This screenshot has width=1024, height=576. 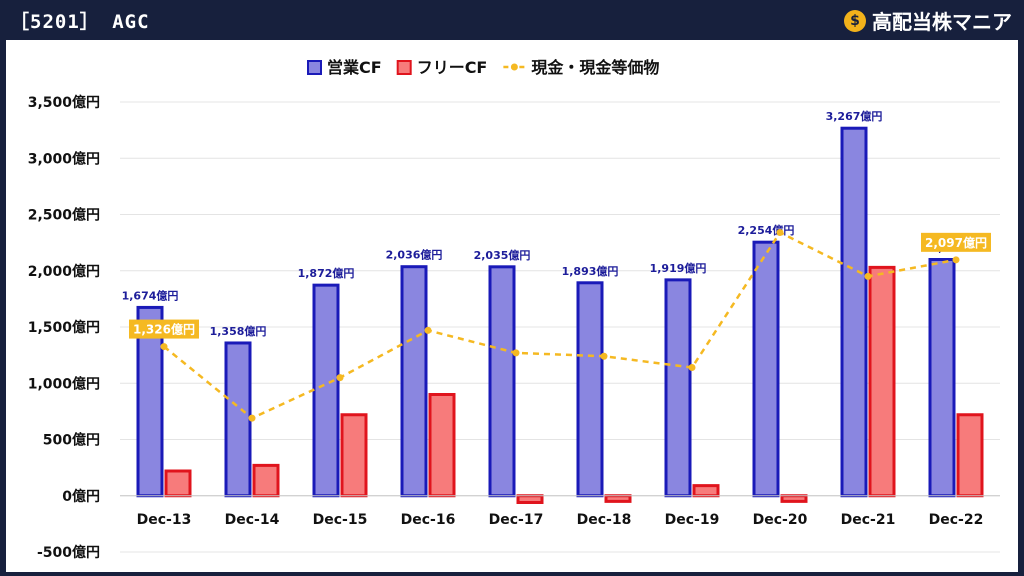 I want to click on x-tick-label: Dec-14, so click(x=252, y=520).